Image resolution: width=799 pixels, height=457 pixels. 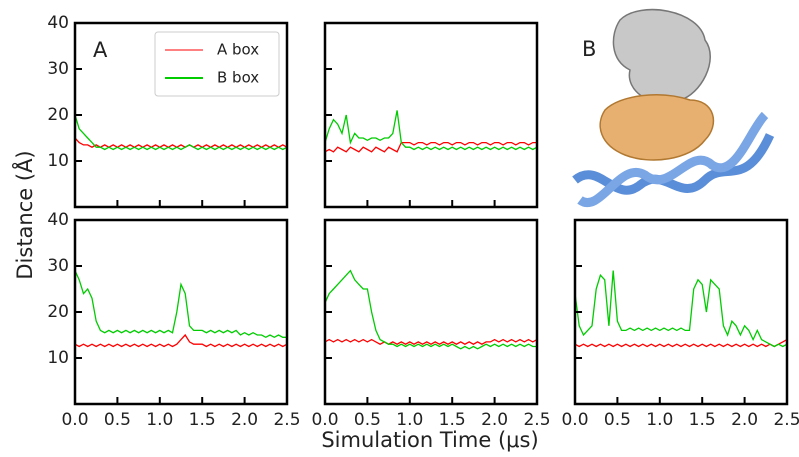 What do you see at coordinates (217, 64) in the screenshot?
I see `legend-box` at bounding box center [217, 64].